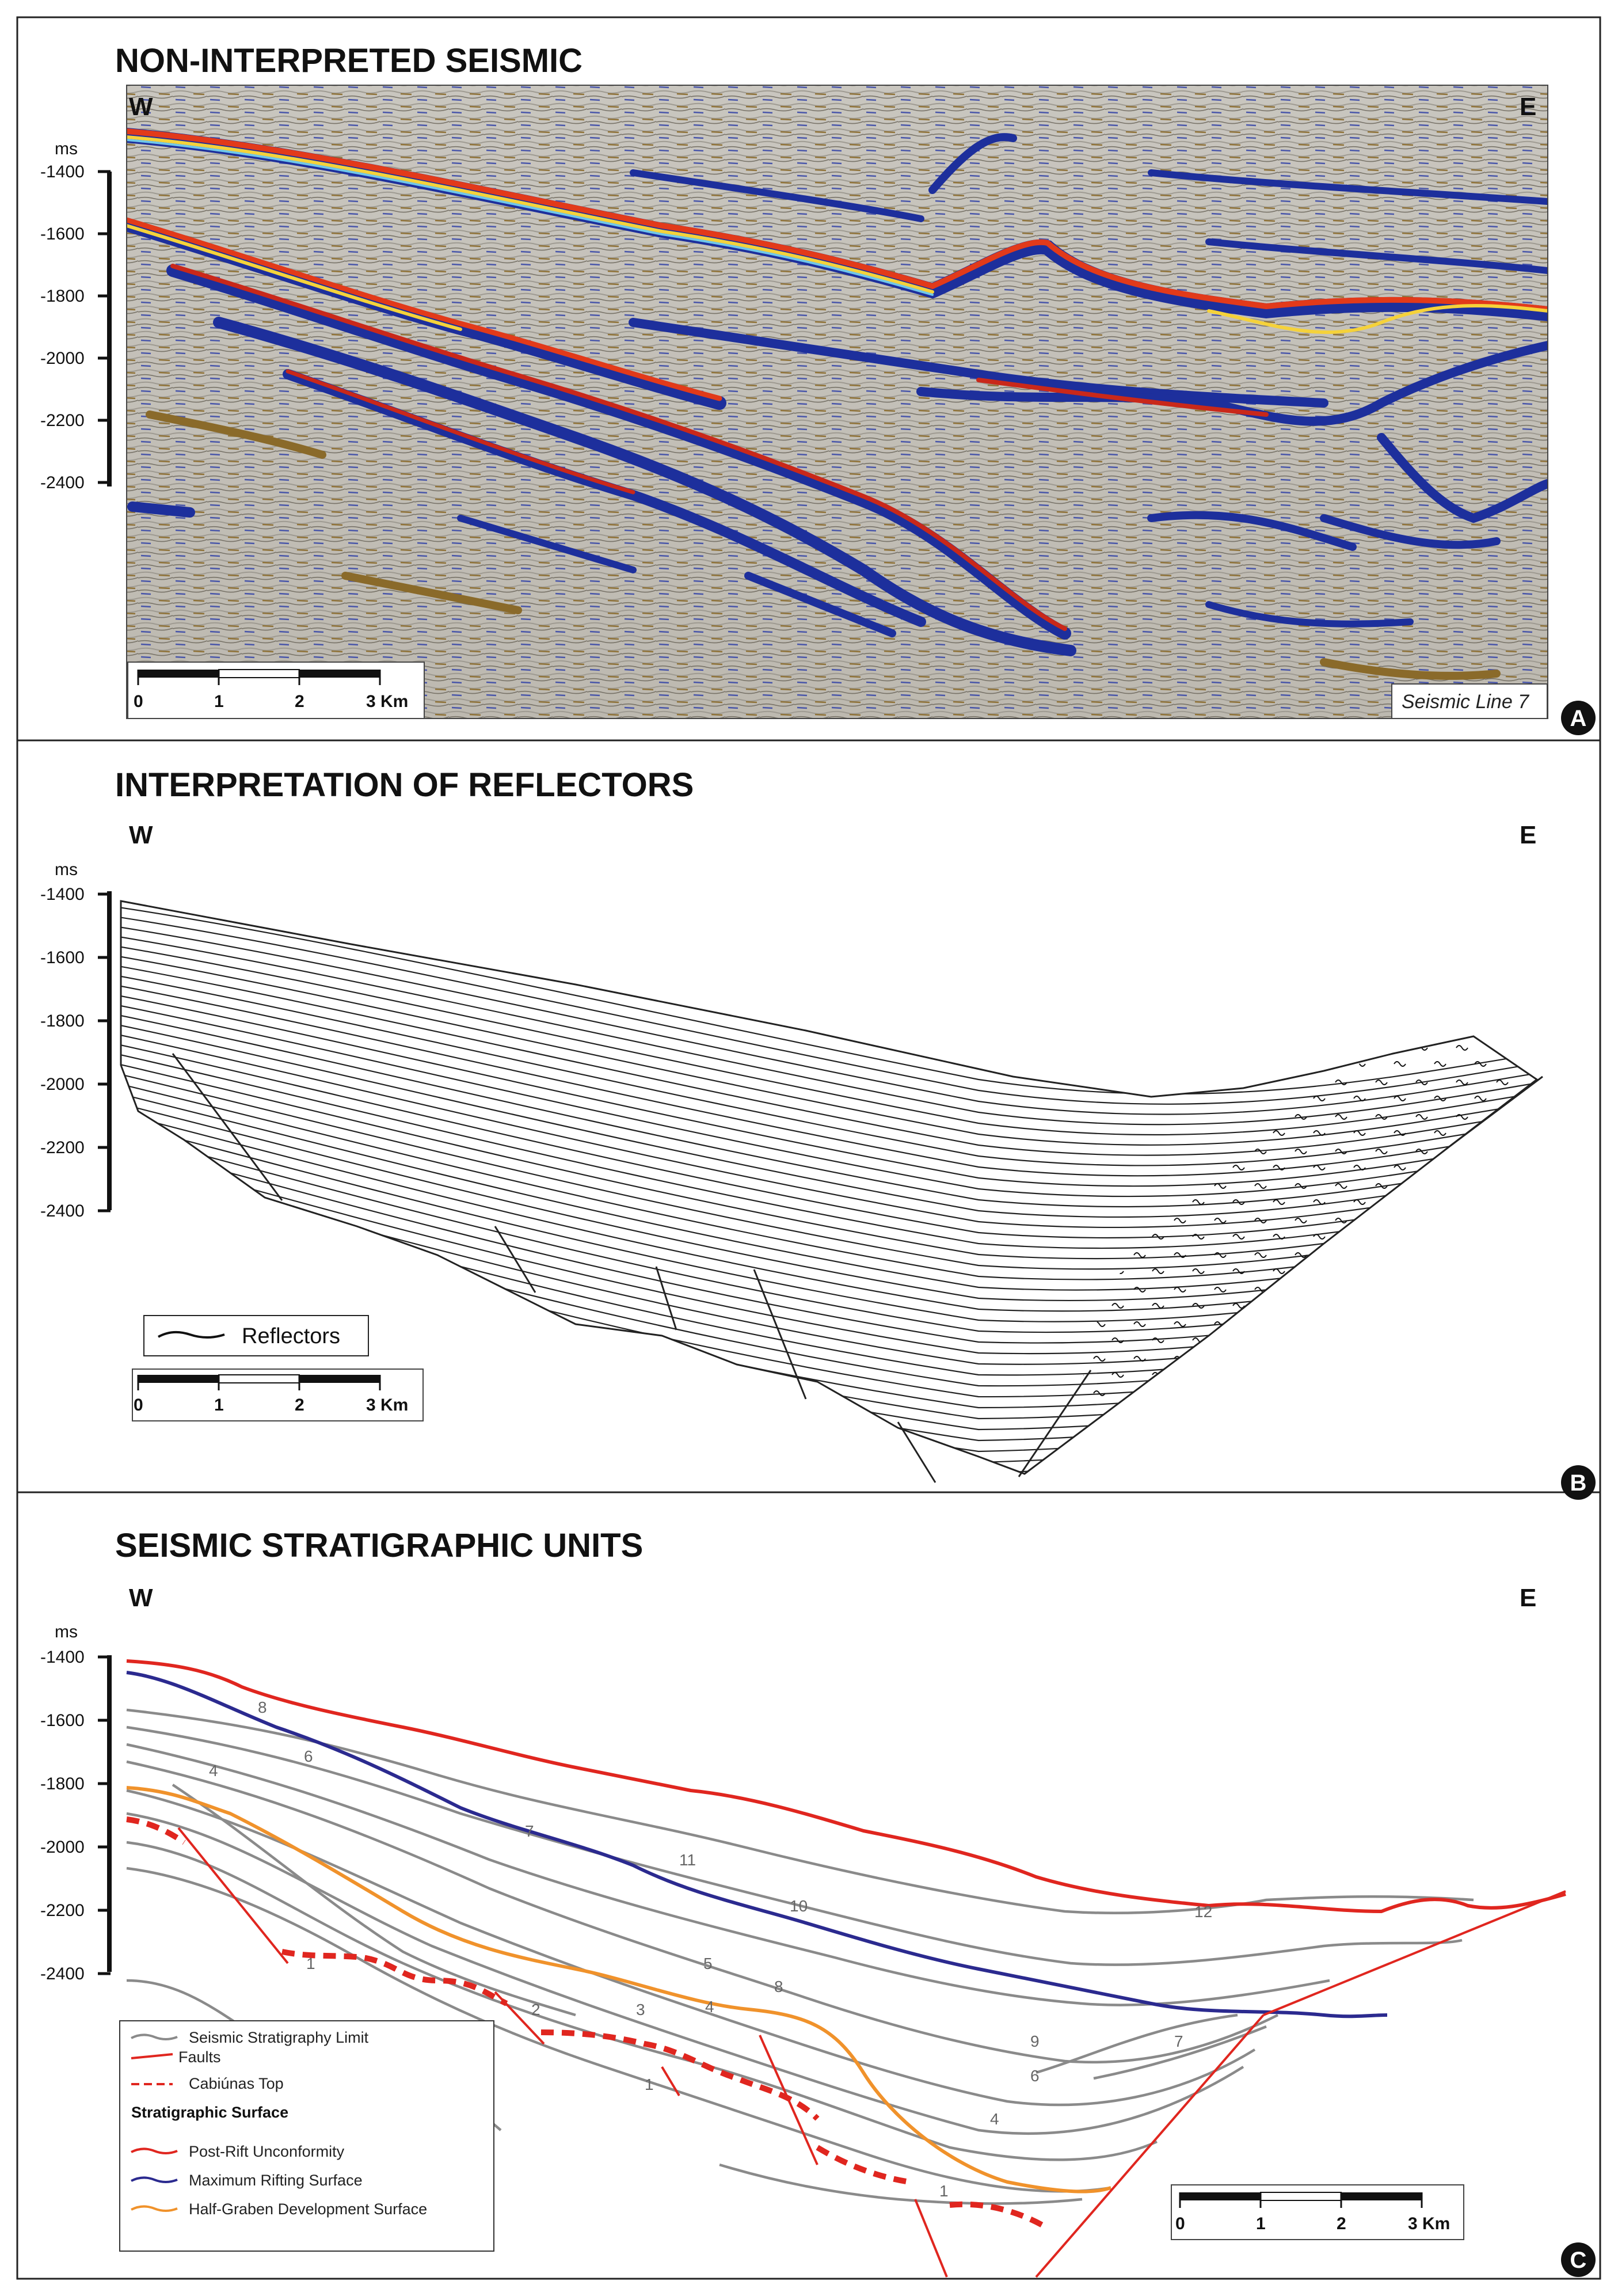 This screenshot has height=2296, width=1618. I want to click on legend-strat-limit: Seismic Stratigraphy Limit, so click(279, 2037).